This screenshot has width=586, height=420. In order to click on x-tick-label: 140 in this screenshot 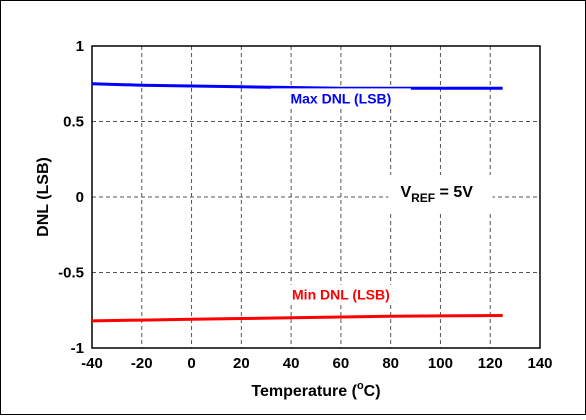, I will do `click(539, 363)`.